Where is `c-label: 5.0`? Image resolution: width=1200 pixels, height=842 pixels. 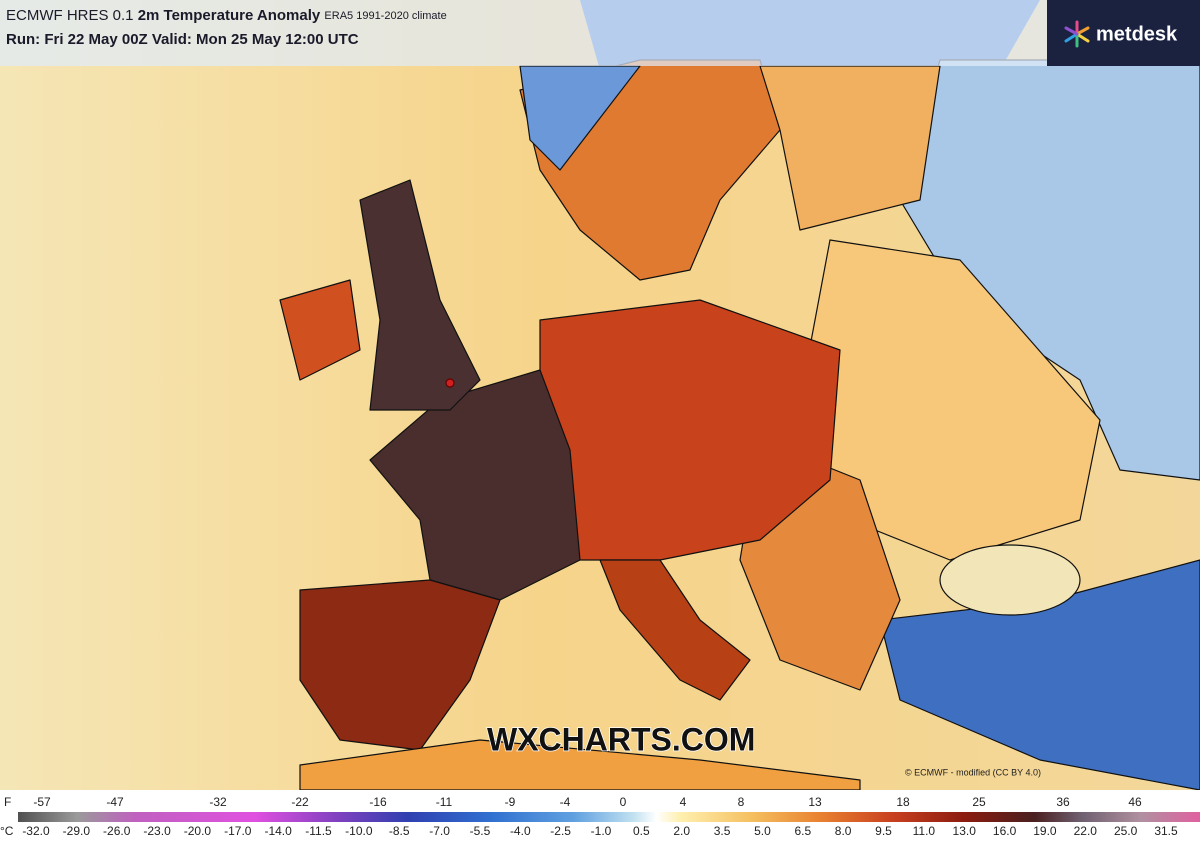
c-label: 5.0 is located at coordinates (762, 831).